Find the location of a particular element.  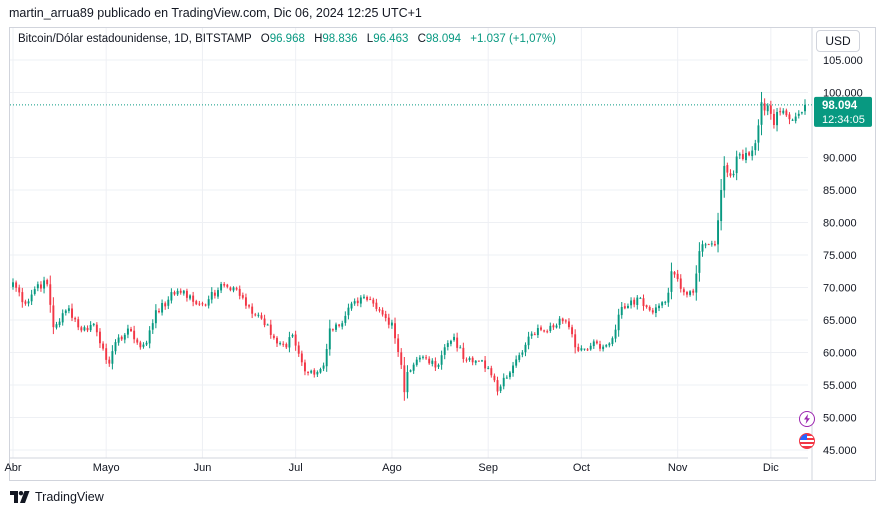

lightning-glyph-icon is located at coordinates (807, 419).